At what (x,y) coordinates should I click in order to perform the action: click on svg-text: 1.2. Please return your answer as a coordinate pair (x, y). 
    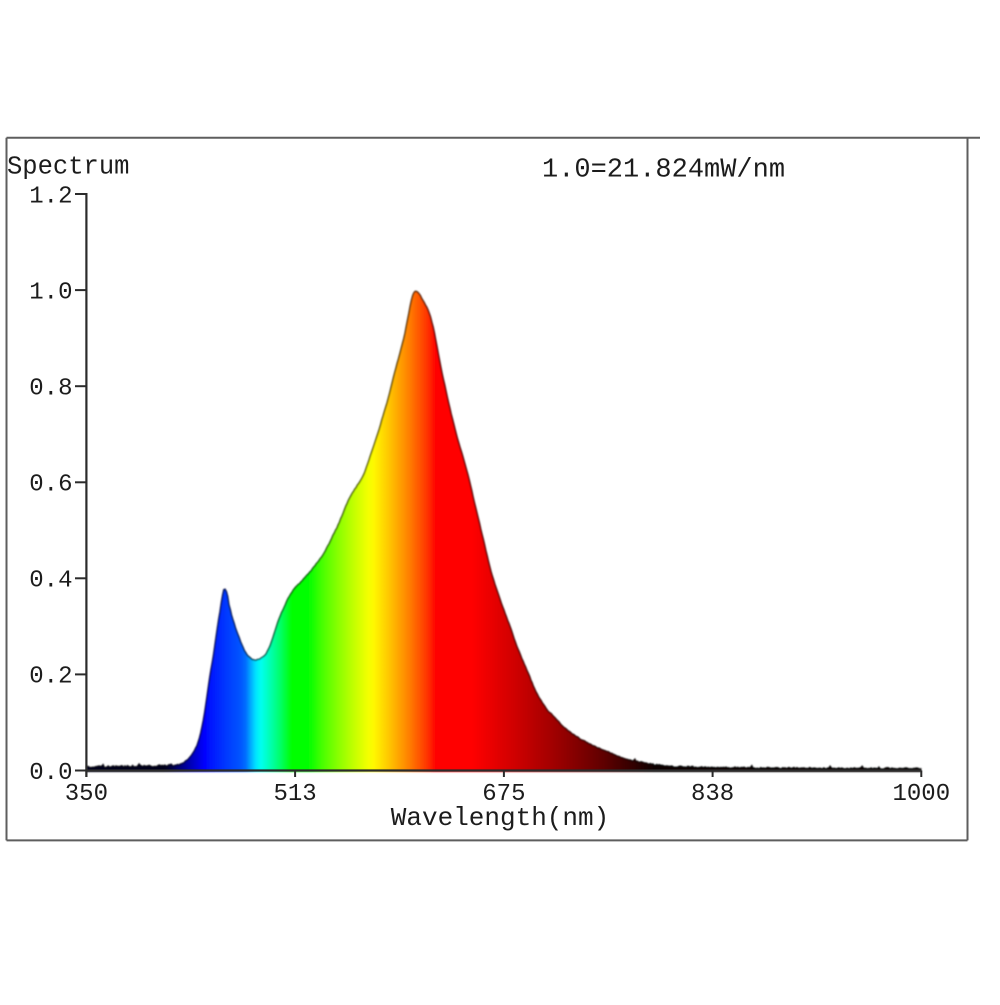
    Looking at the image, I should click on (50, 196).